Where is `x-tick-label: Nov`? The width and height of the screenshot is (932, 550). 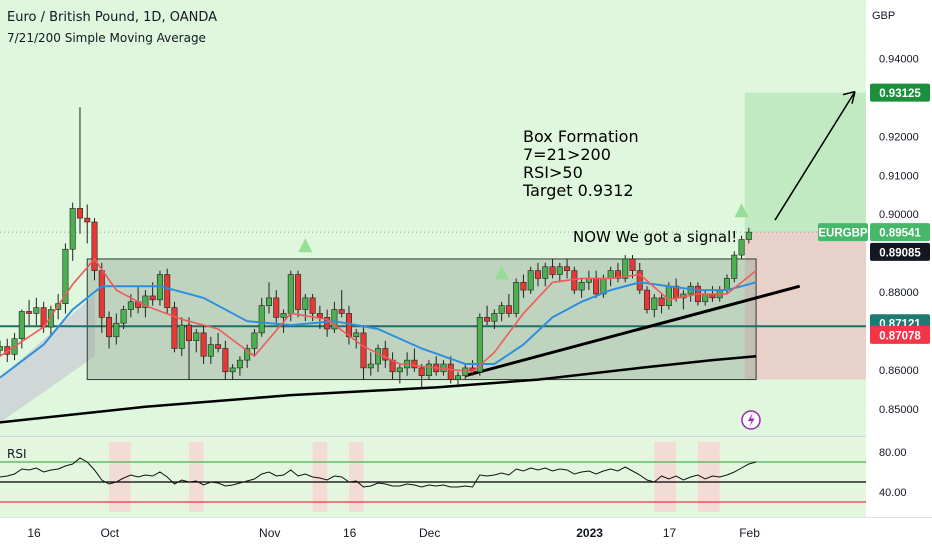 x-tick-label: Nov is located at coordinates (269, 533).